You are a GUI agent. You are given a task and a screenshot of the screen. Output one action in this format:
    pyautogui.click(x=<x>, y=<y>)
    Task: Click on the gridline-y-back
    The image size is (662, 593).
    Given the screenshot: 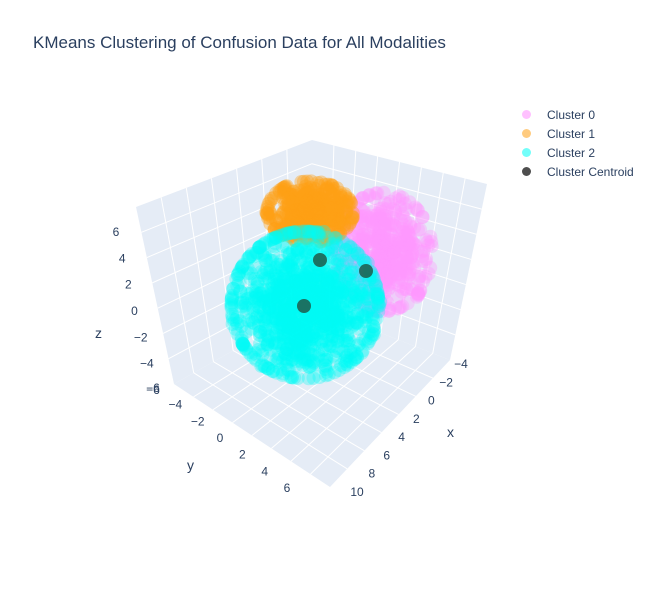 What is the action you would take?
    pyautogui.click(x=289, y=233)
    